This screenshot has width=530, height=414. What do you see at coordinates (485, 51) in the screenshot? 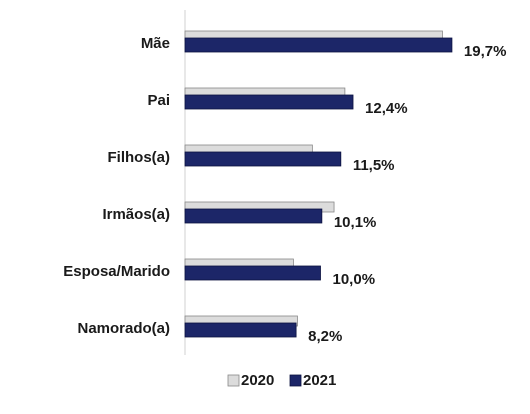
I see `value-label: 19,7%` at bounding box center [485, 51].